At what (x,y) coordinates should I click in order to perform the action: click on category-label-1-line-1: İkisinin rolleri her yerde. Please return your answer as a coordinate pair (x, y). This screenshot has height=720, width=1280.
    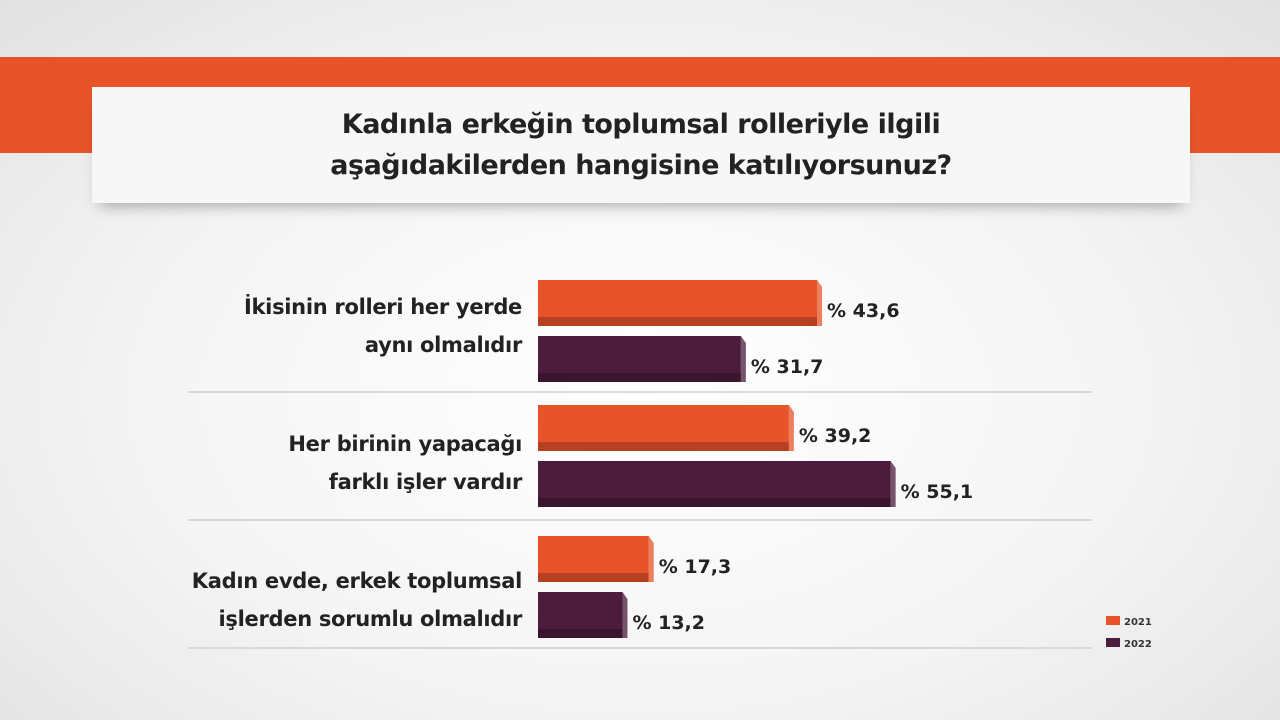
    Looking at the image, I should click on (383, 307).